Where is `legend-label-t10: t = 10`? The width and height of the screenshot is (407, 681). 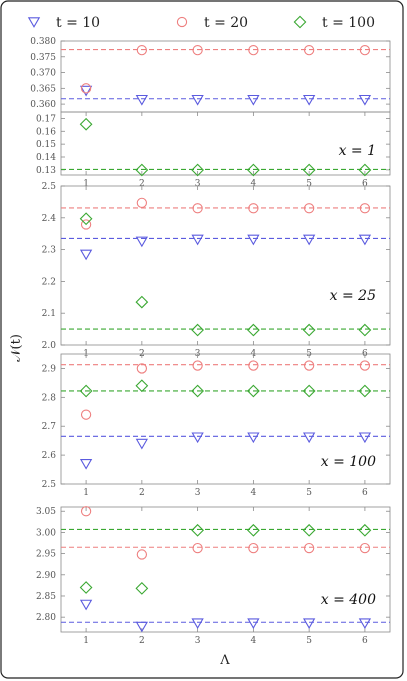
legend-label-t10: t = 10 is located at coordinates (78, 23).